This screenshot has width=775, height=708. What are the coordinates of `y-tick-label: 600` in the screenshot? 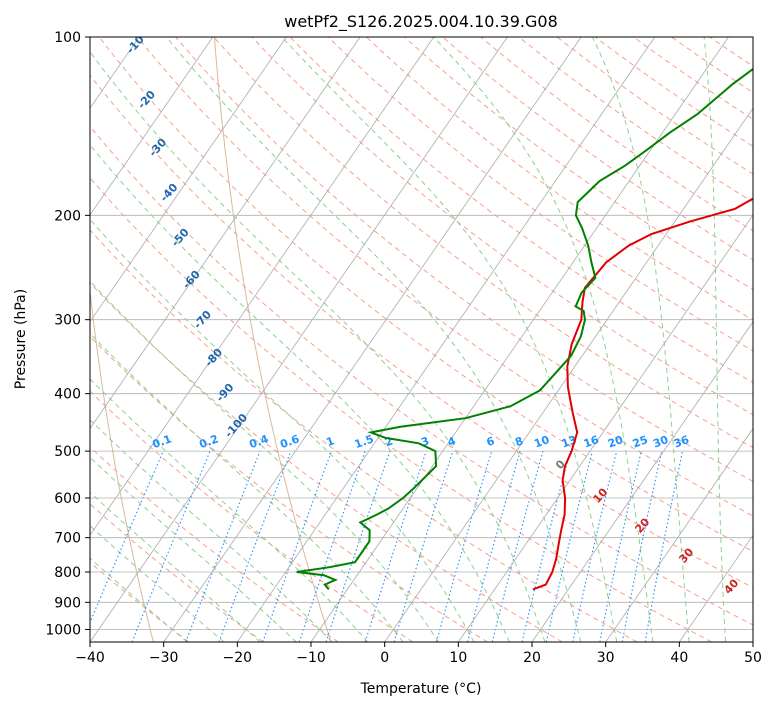 It's located at (67, 499).